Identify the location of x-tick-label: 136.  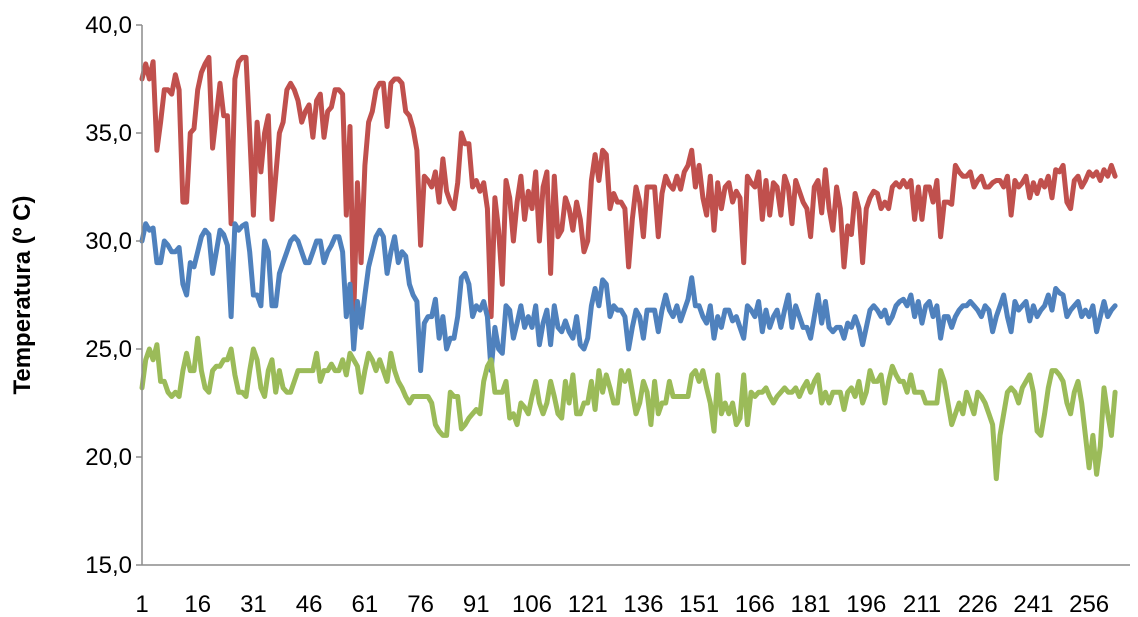
(643, 604).